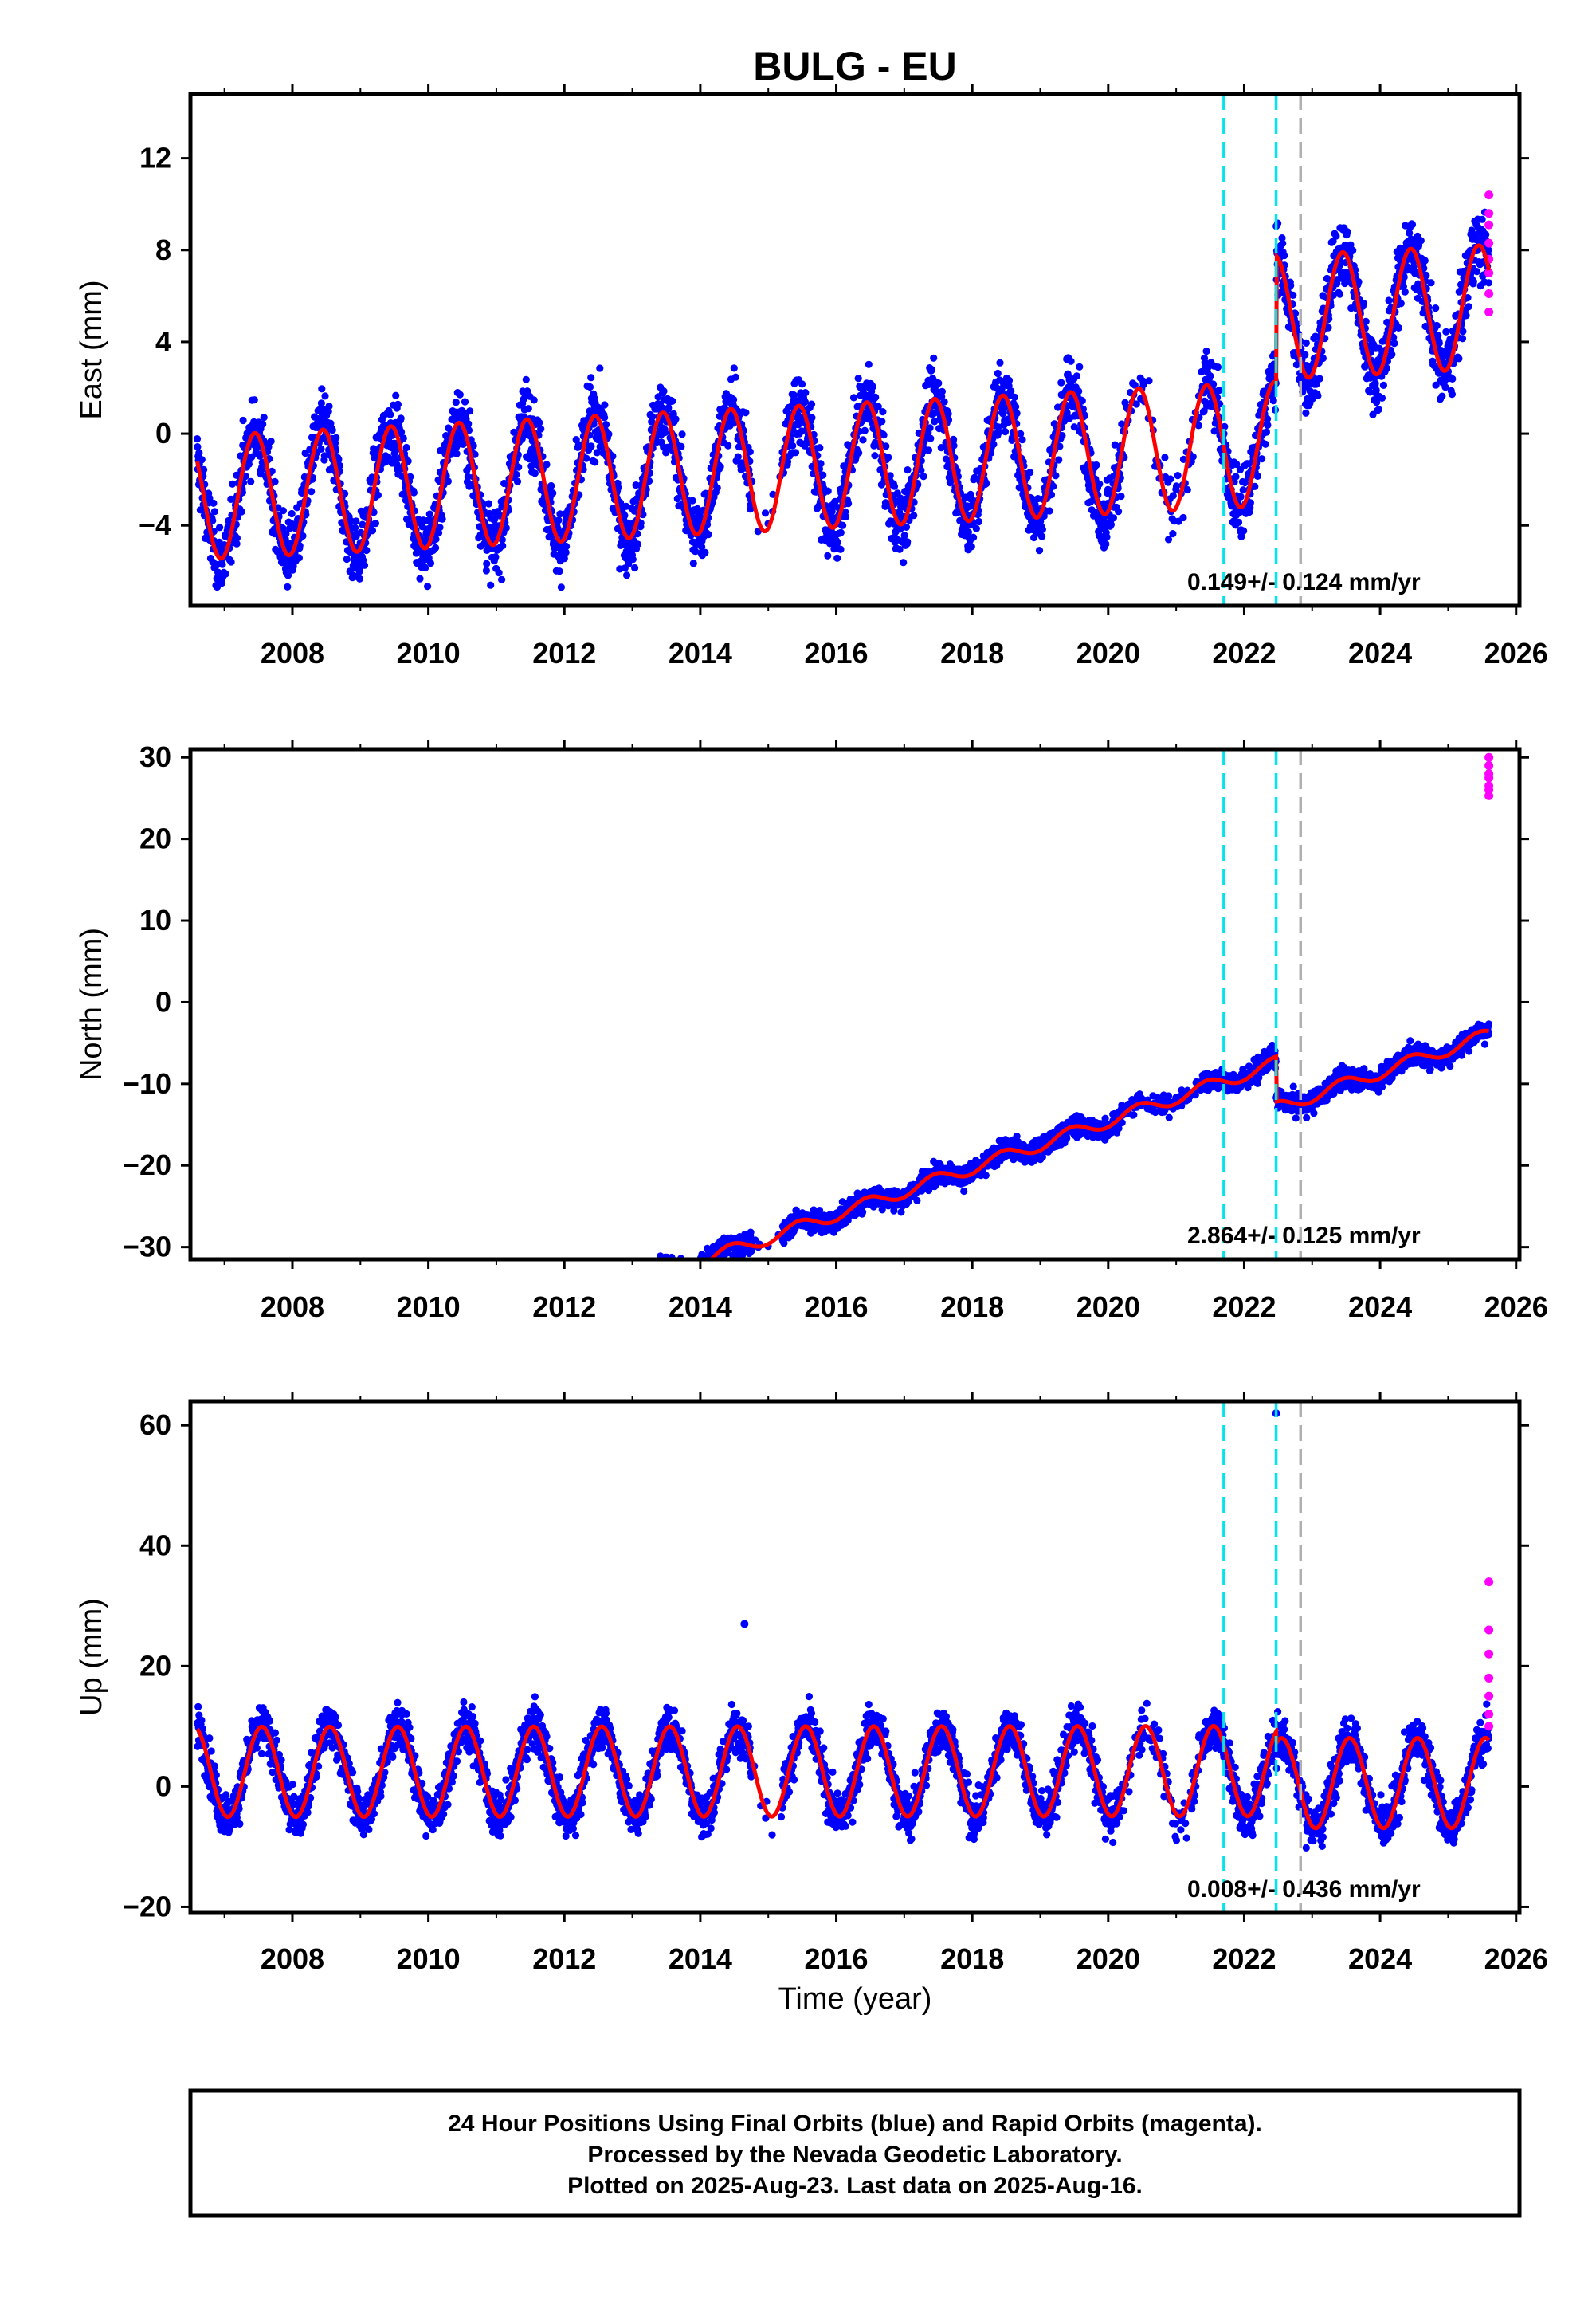 The height and width of the screenshot is (2313, 1596). I want to click on rapid-point, so click(1489, 214).